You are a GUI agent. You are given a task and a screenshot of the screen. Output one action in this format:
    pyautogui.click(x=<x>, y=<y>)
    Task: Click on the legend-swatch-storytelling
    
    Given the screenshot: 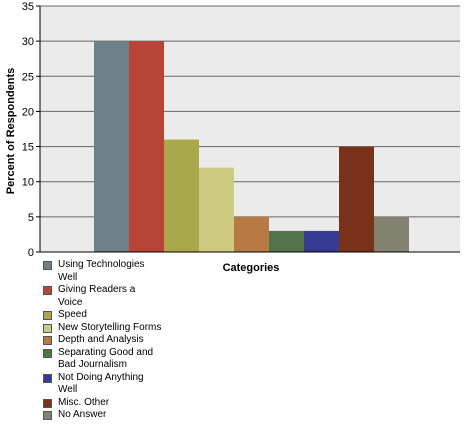 What is the action you would take?
    pyautogui.click(x=47, y=328)
    